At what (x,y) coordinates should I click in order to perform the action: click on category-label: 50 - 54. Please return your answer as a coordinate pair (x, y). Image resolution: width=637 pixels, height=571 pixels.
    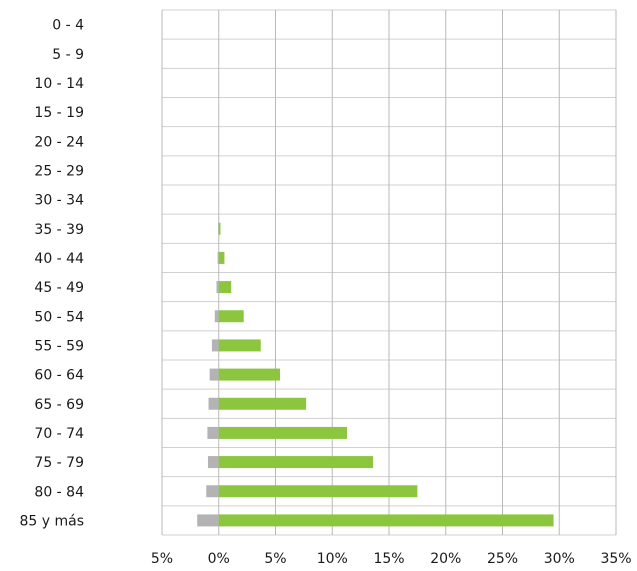
    Looking at the image, I should click on (59, 317).